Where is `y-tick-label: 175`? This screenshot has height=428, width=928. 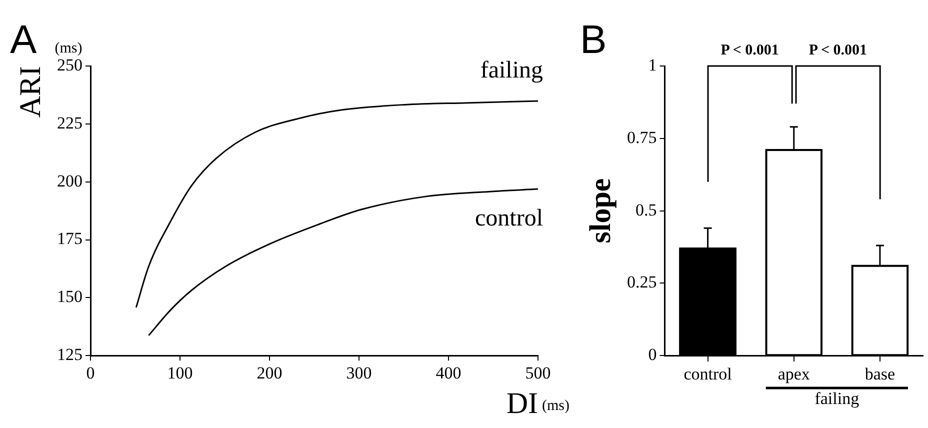 y-tick-label: 175 is located at coordinates (69, 238).